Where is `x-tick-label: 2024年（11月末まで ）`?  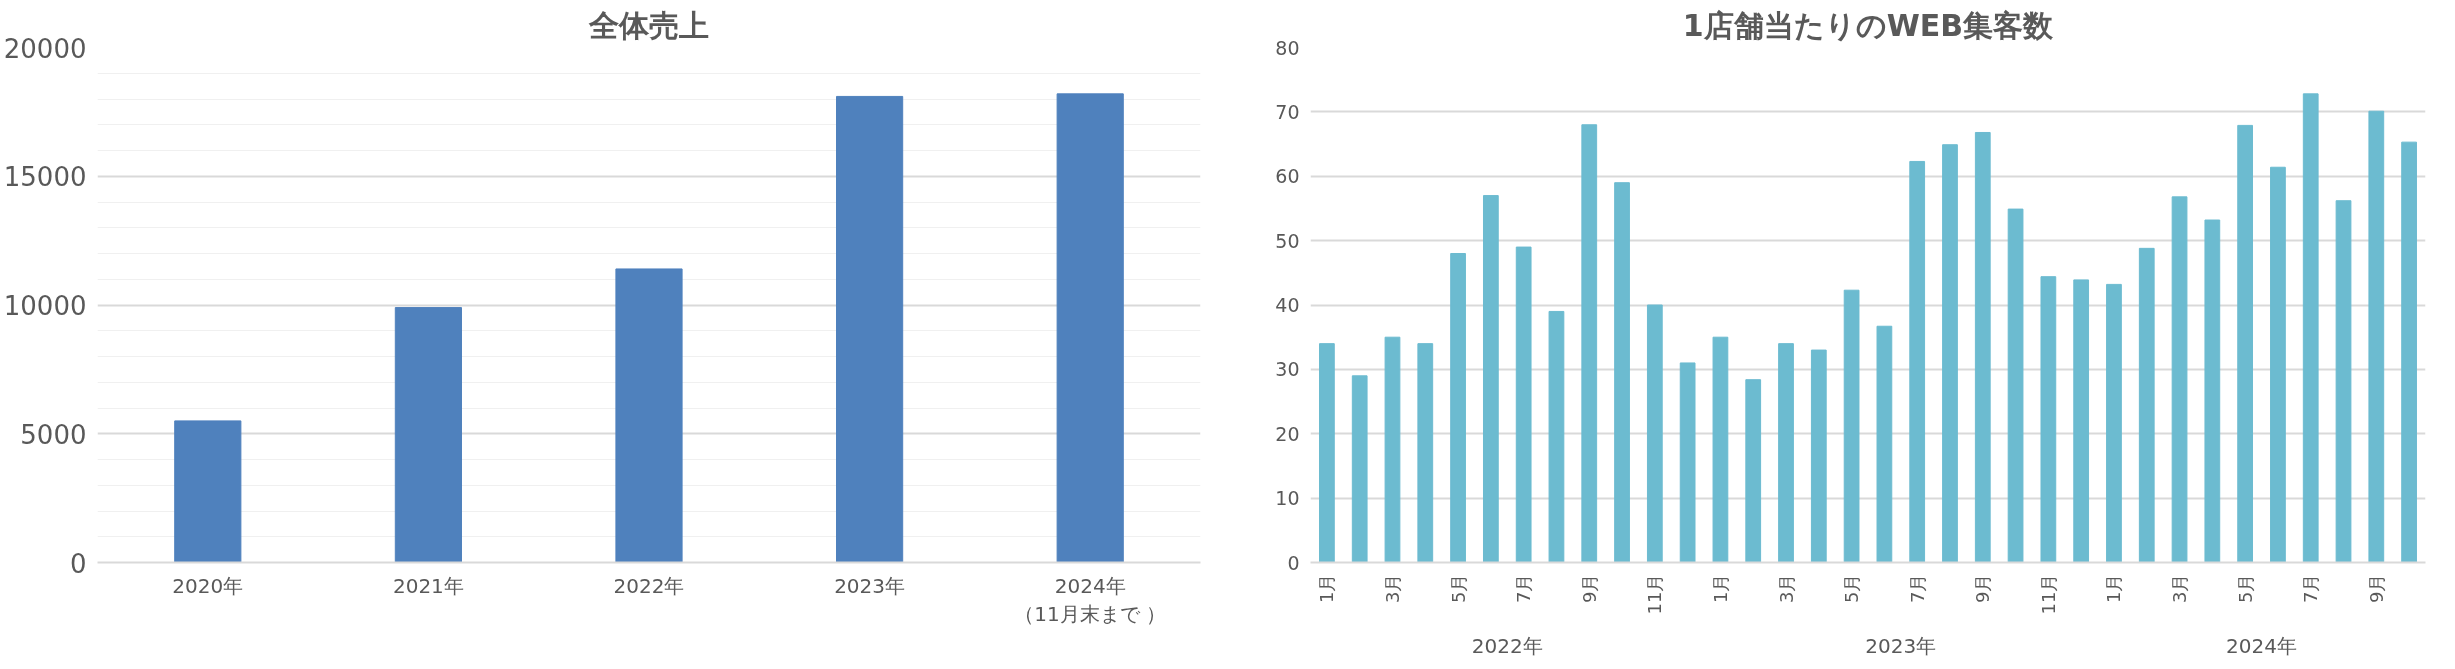
x-tick-label: 2024年（11月末まで ） is located at coordinates (1090, 600).